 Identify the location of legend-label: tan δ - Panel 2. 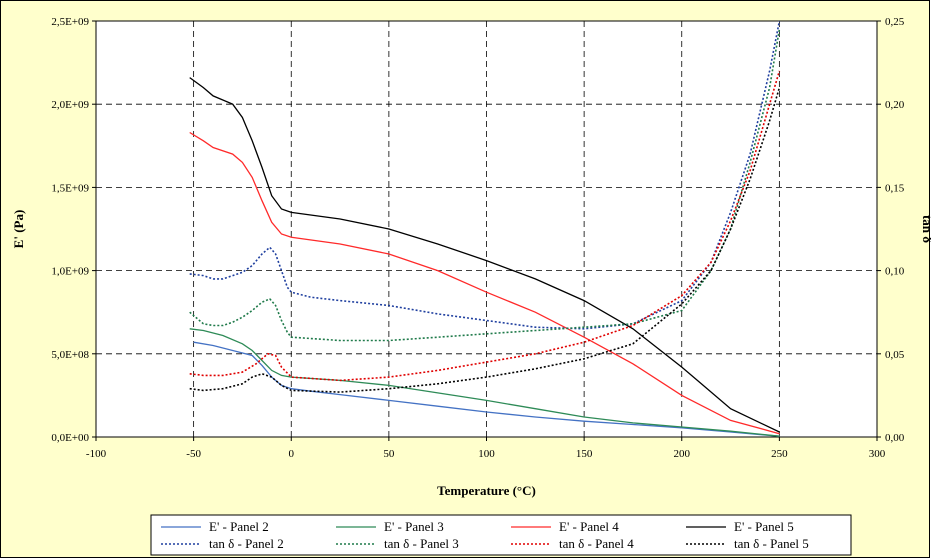
(246, 543).